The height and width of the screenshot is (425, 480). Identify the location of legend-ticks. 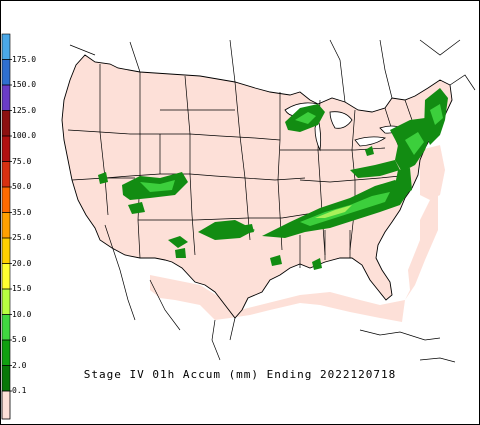
(7, 225).